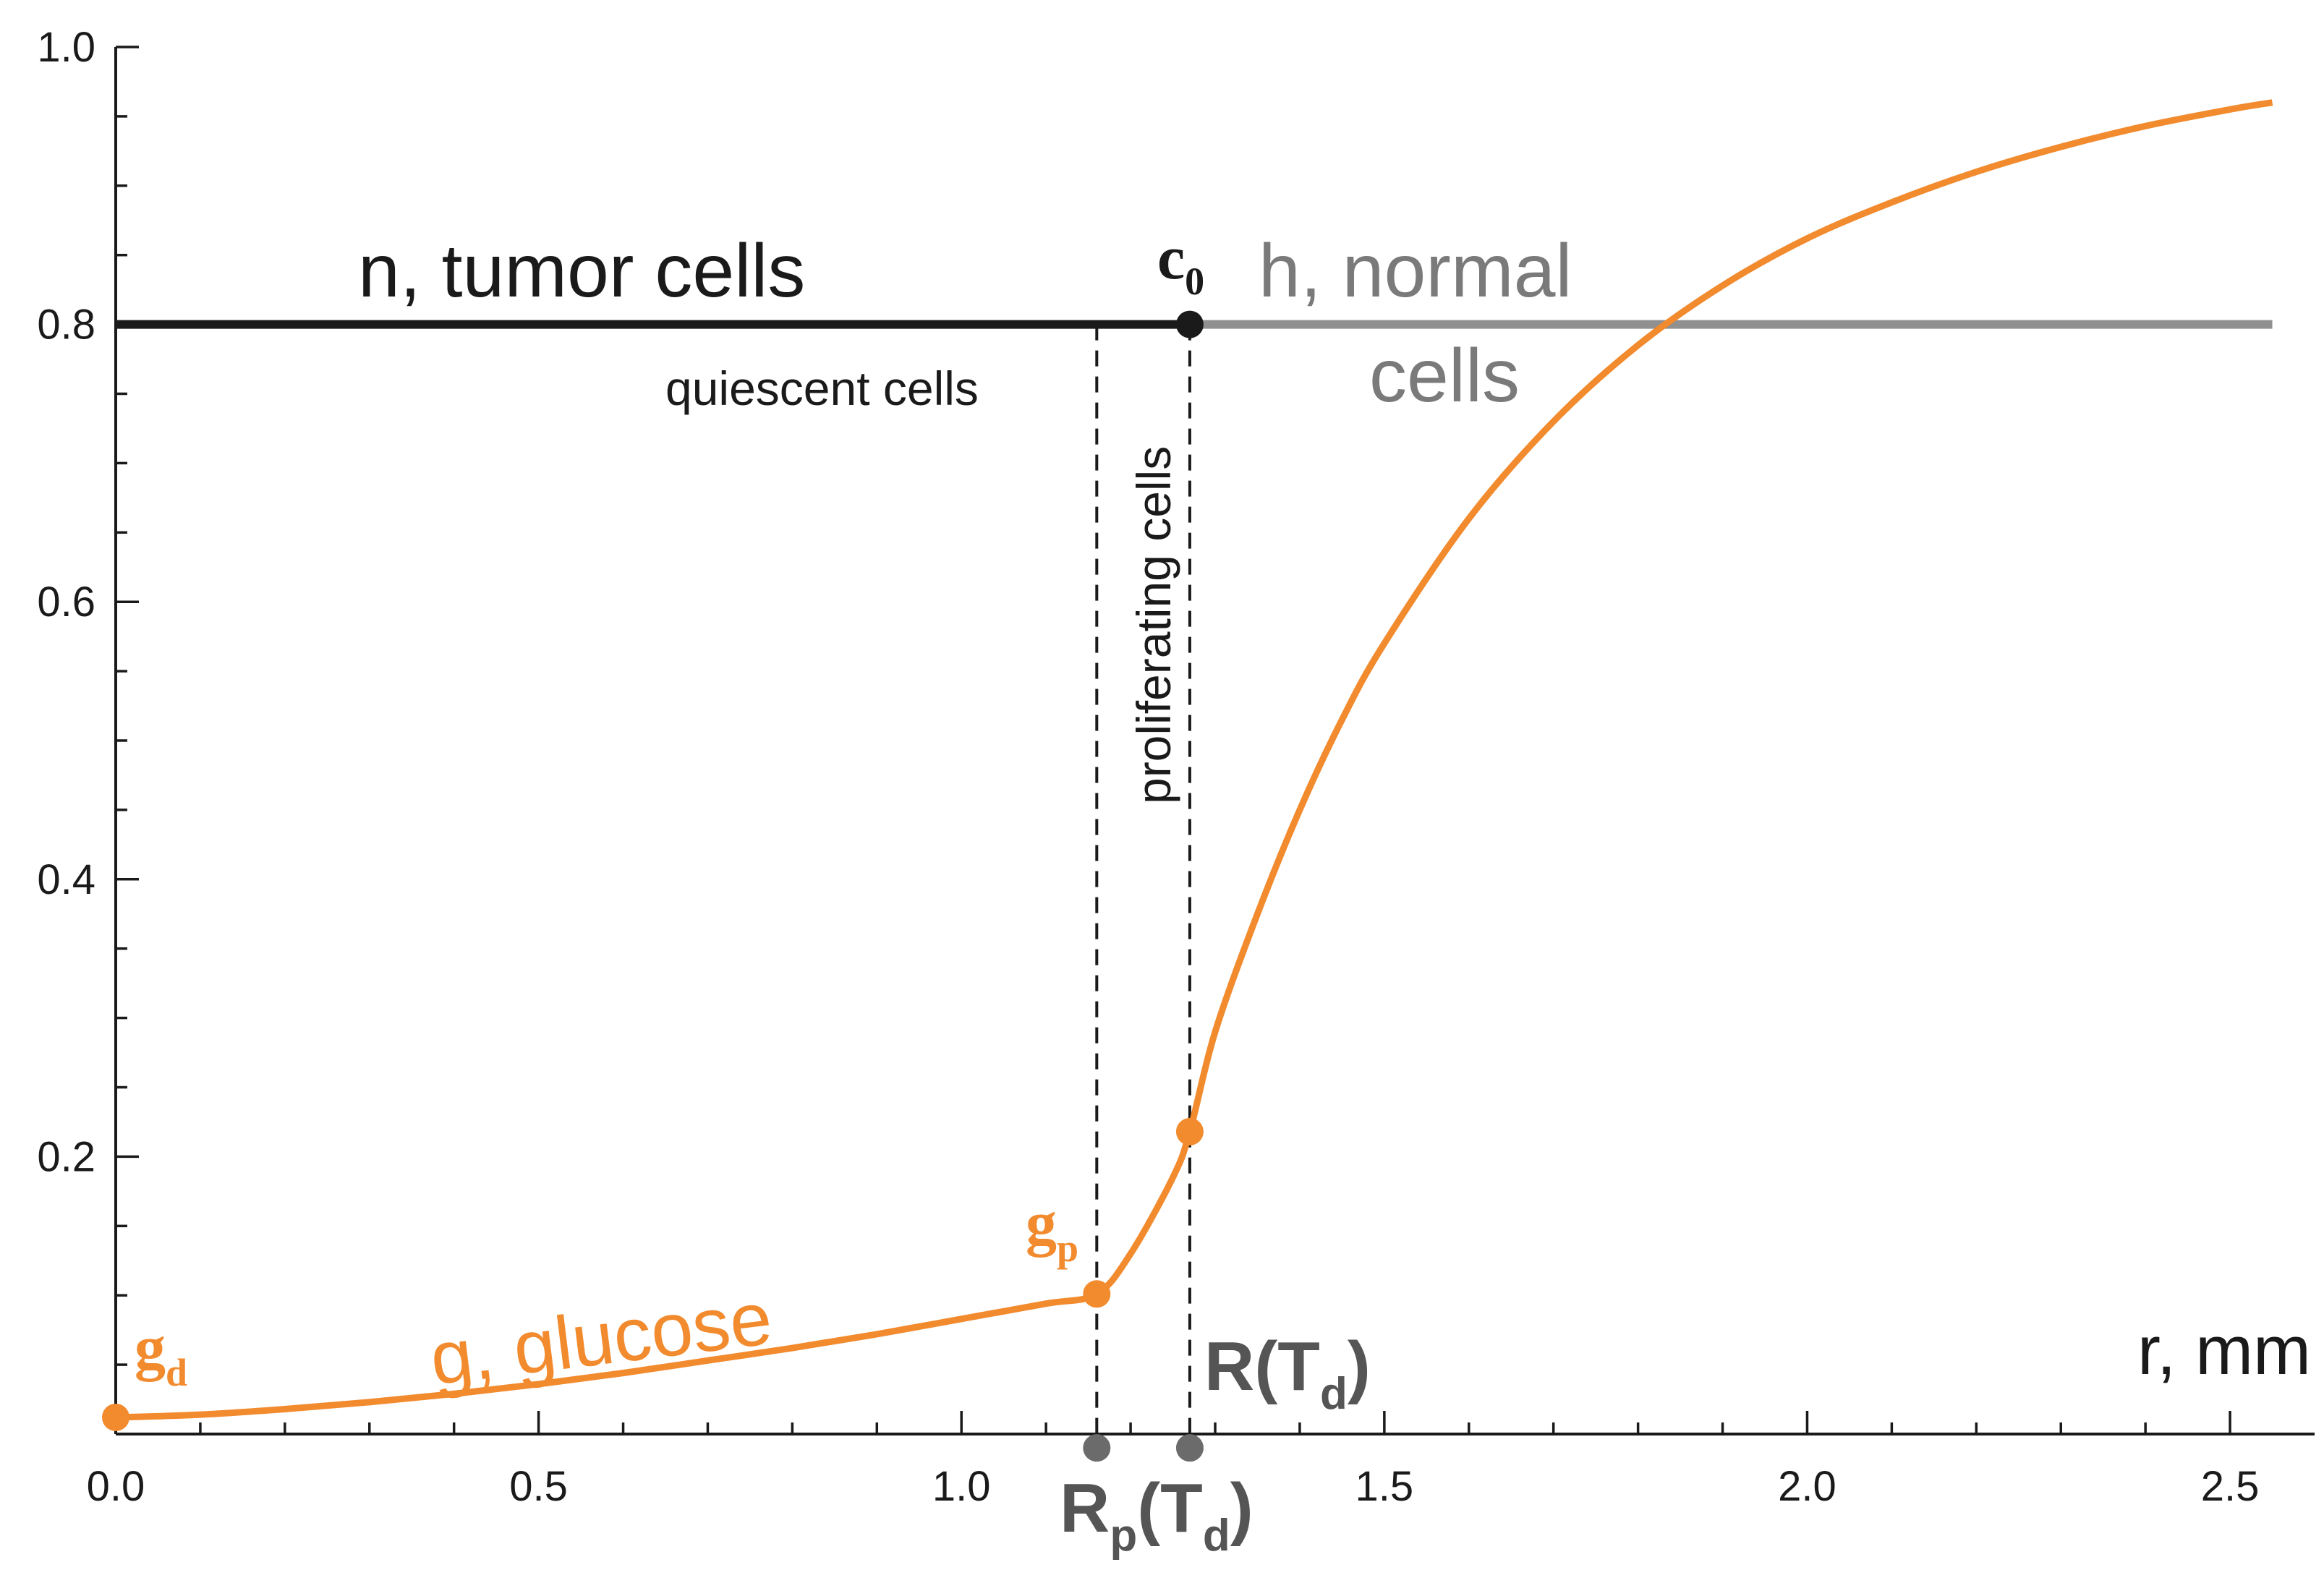 The image size is (2324, 1570). I want to click on tumor-cells-label: n, tumor cells, so click(581, 271).